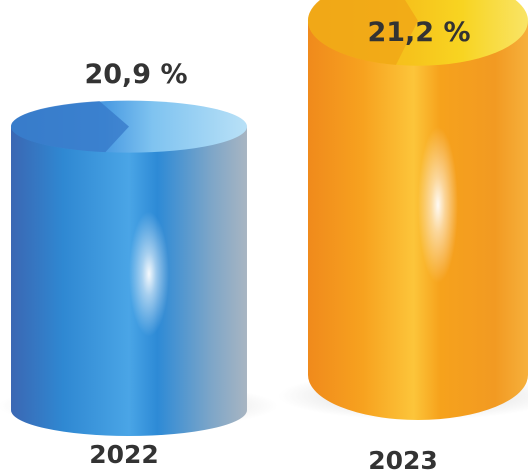  What do you see at coordinates (362, 32) in the screenshot?
I see `bar-2023-top-wedge` at bounding box center [362, 32].